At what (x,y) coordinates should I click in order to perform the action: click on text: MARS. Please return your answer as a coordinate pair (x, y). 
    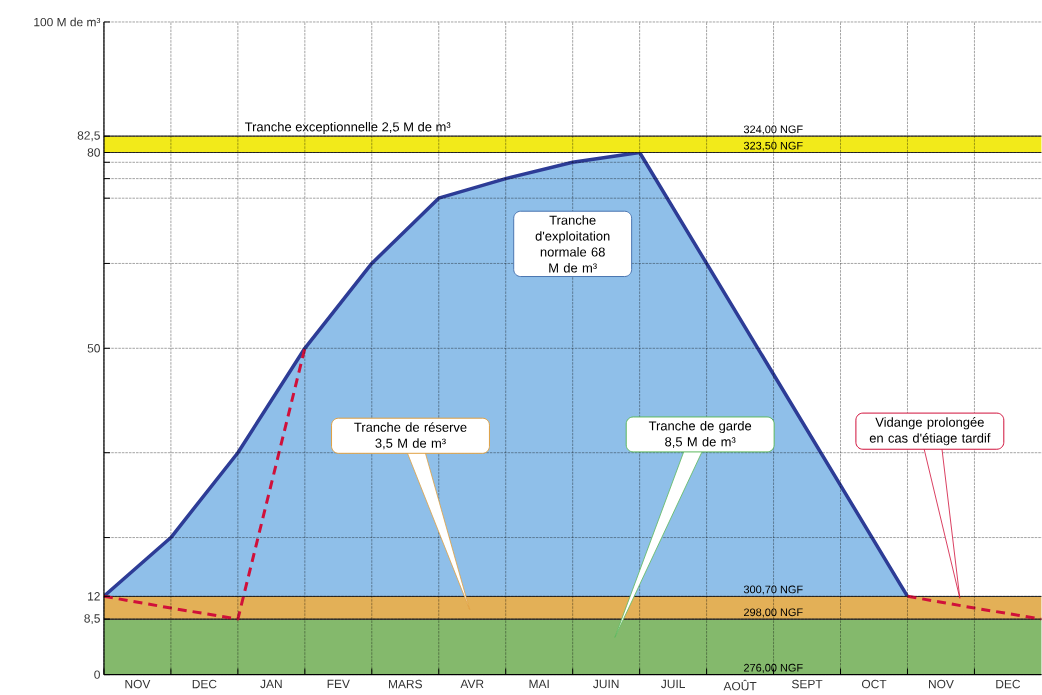
    Looking at the image, I should click on (405, 684).